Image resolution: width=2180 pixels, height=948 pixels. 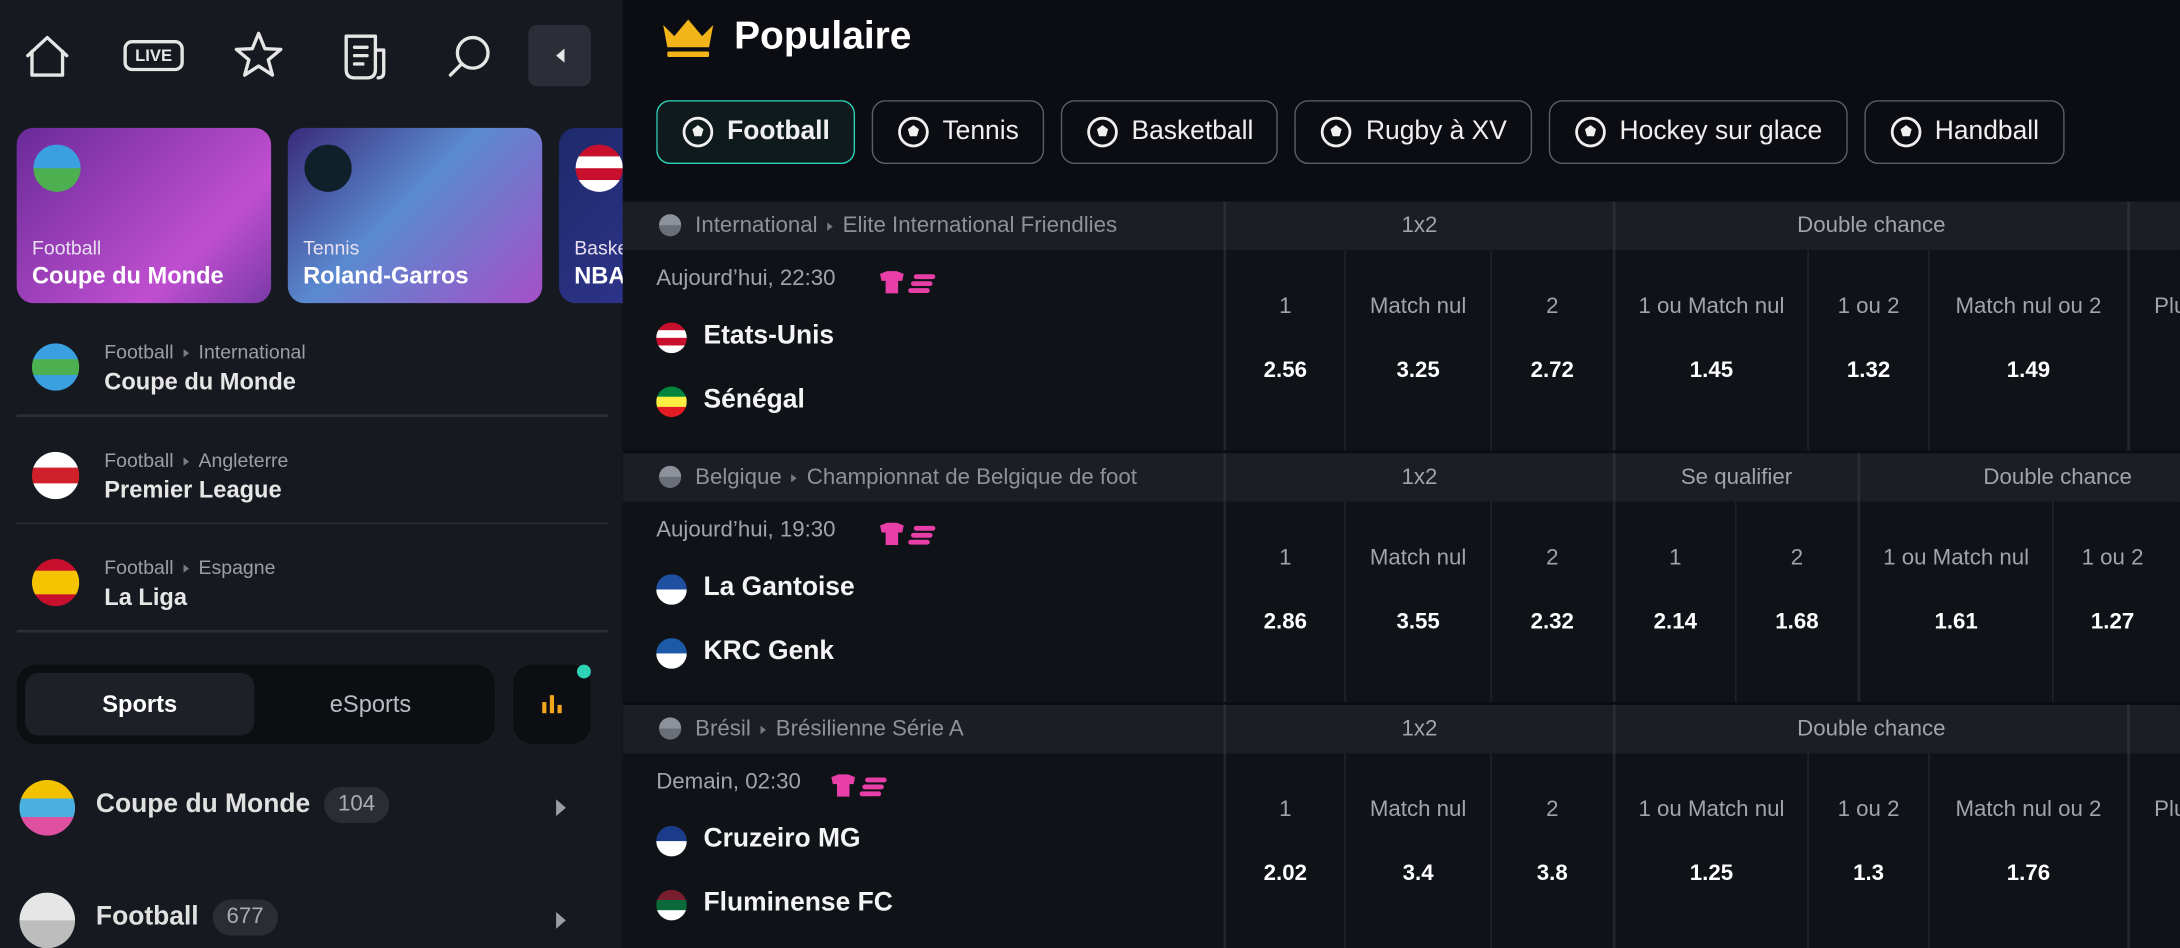 I want to click on odd-cell: 1 ou Match nul 1.25, so click(x=1710, y=850).